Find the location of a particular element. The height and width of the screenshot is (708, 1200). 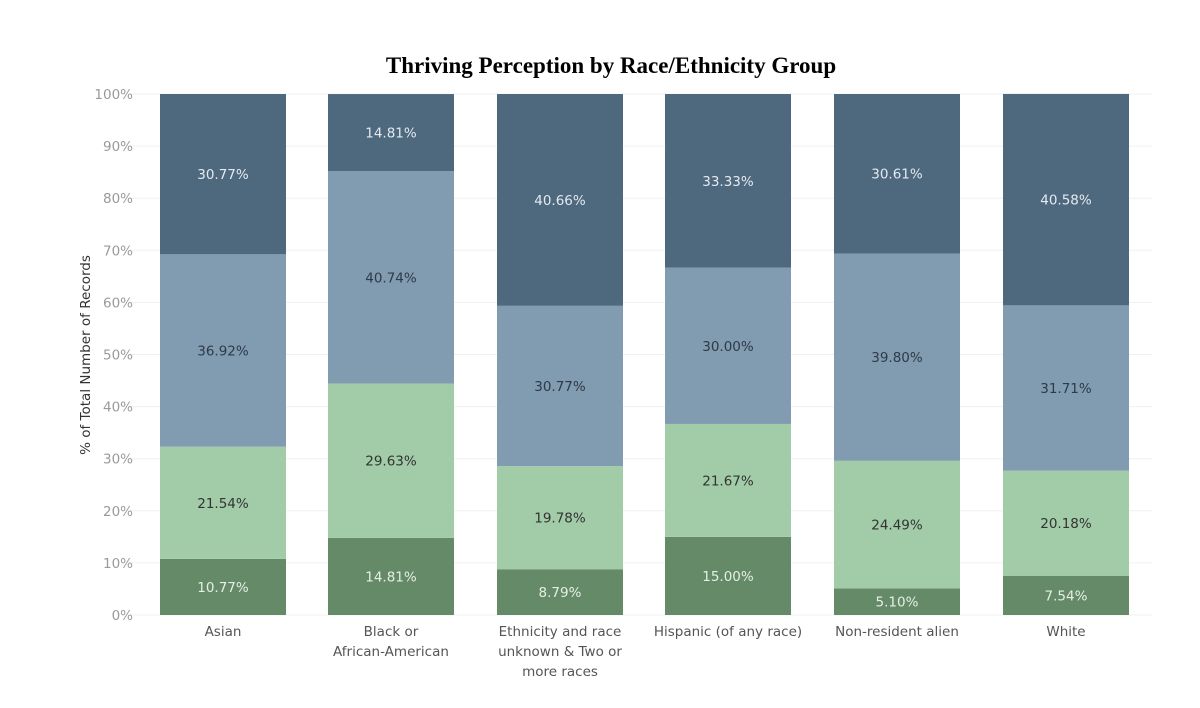

x-category-label: Non-resident alien is located at coordinates (897, 632).